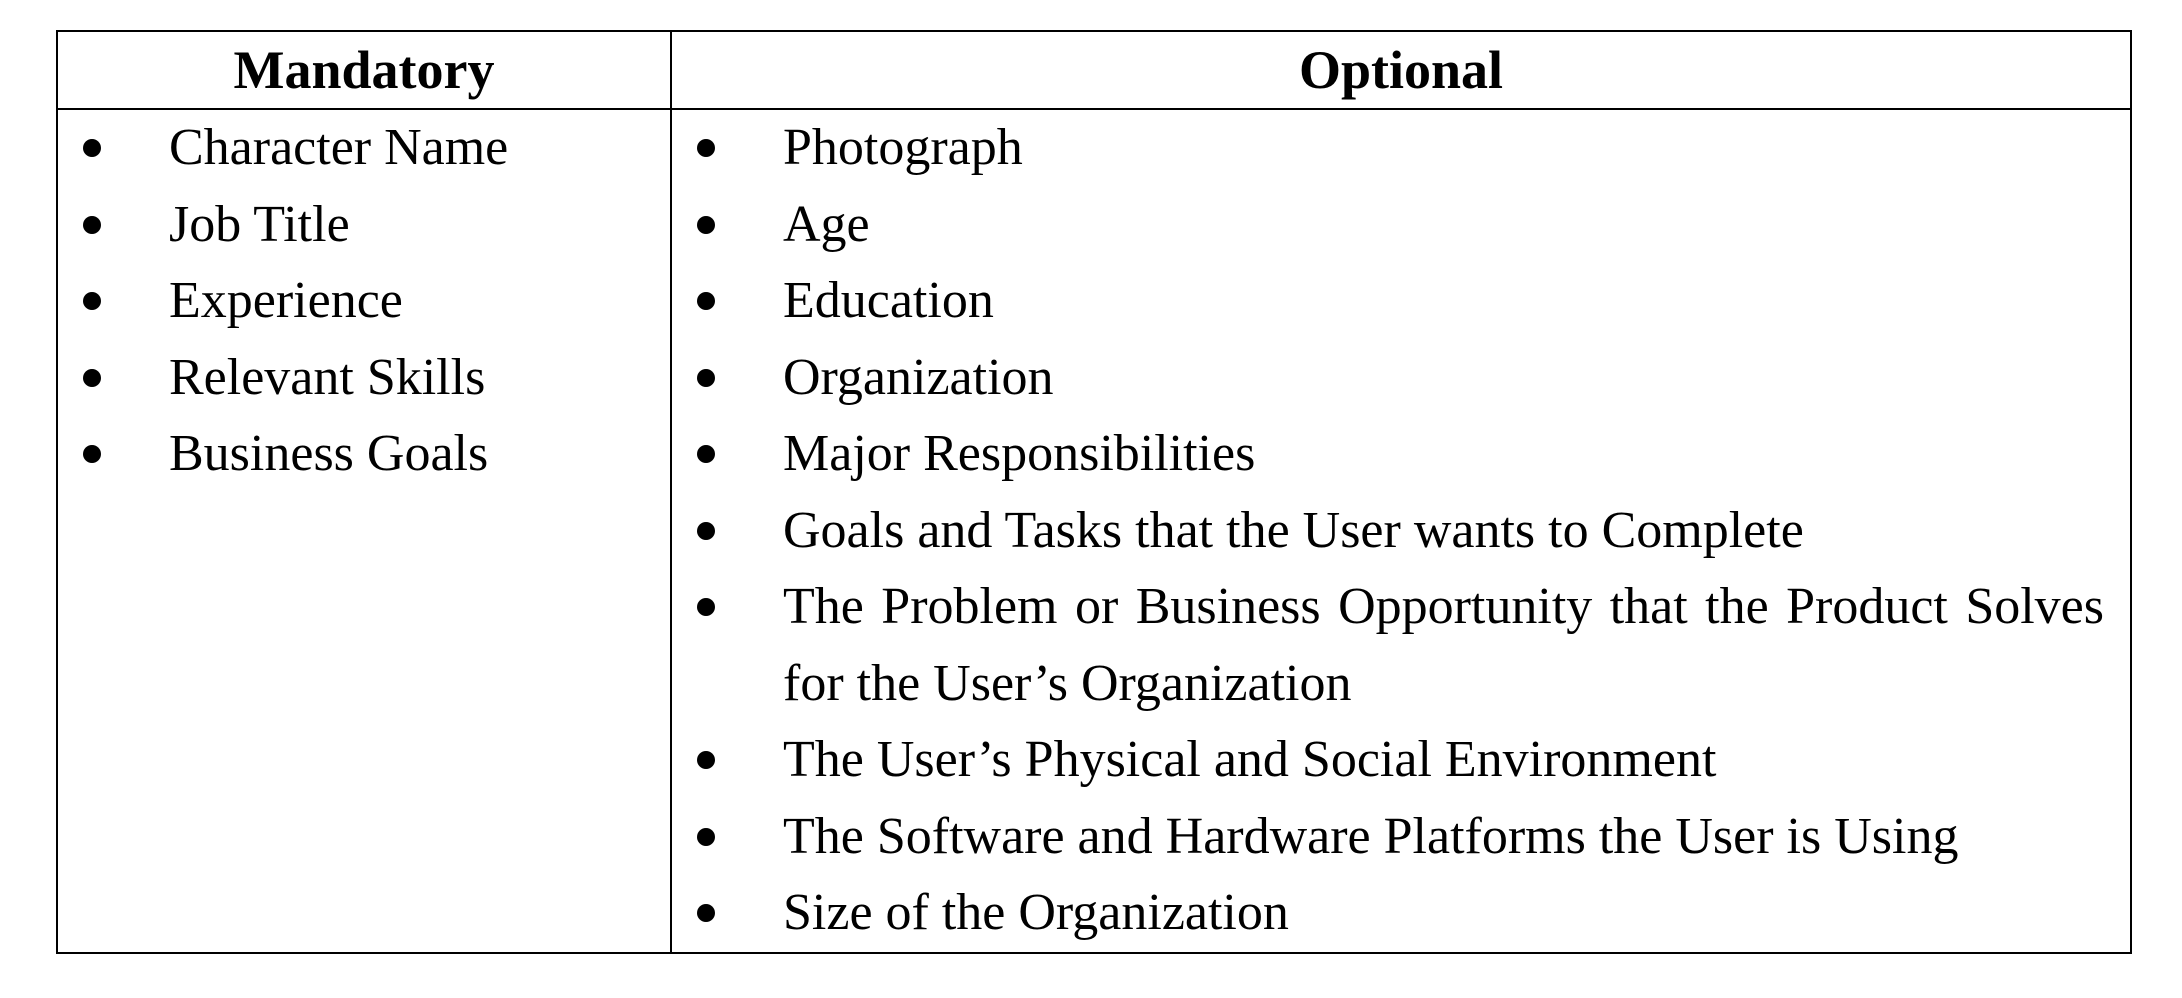 This screenshot has height=998, width=2182. What do you see at coordinates (1401, 225) in the screenshot?
I see `list-item: Age` at bounding box center [1401, 225].